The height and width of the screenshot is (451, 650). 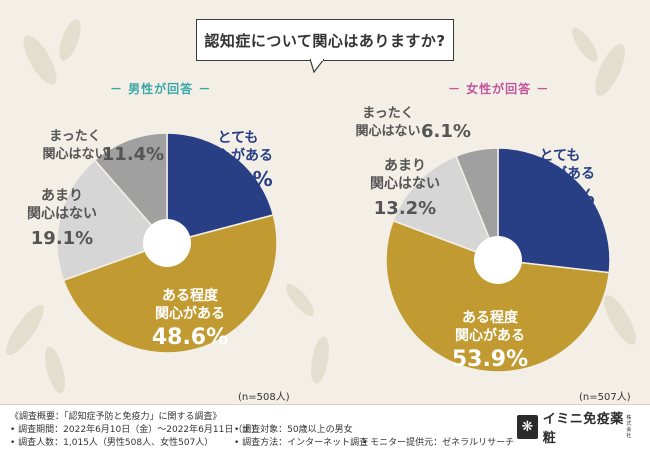 What do you see at coordinates (190, 337) in the screenshot?
I see `male-somewhat-interested-value-label: 48.6%` at bounding box center [190, 337].